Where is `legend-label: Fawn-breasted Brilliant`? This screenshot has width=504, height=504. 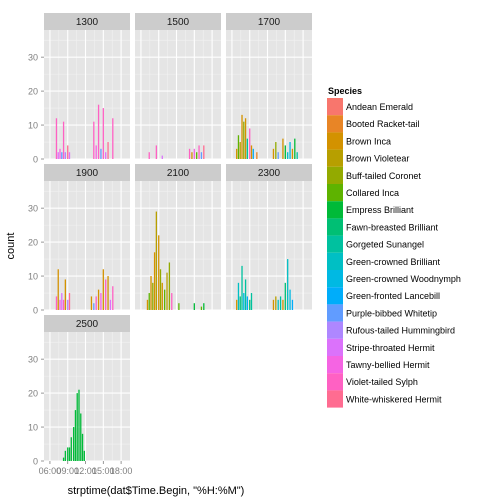 legend-label: Fawn-breasted Brilliant is located at coordinates (392, 227).